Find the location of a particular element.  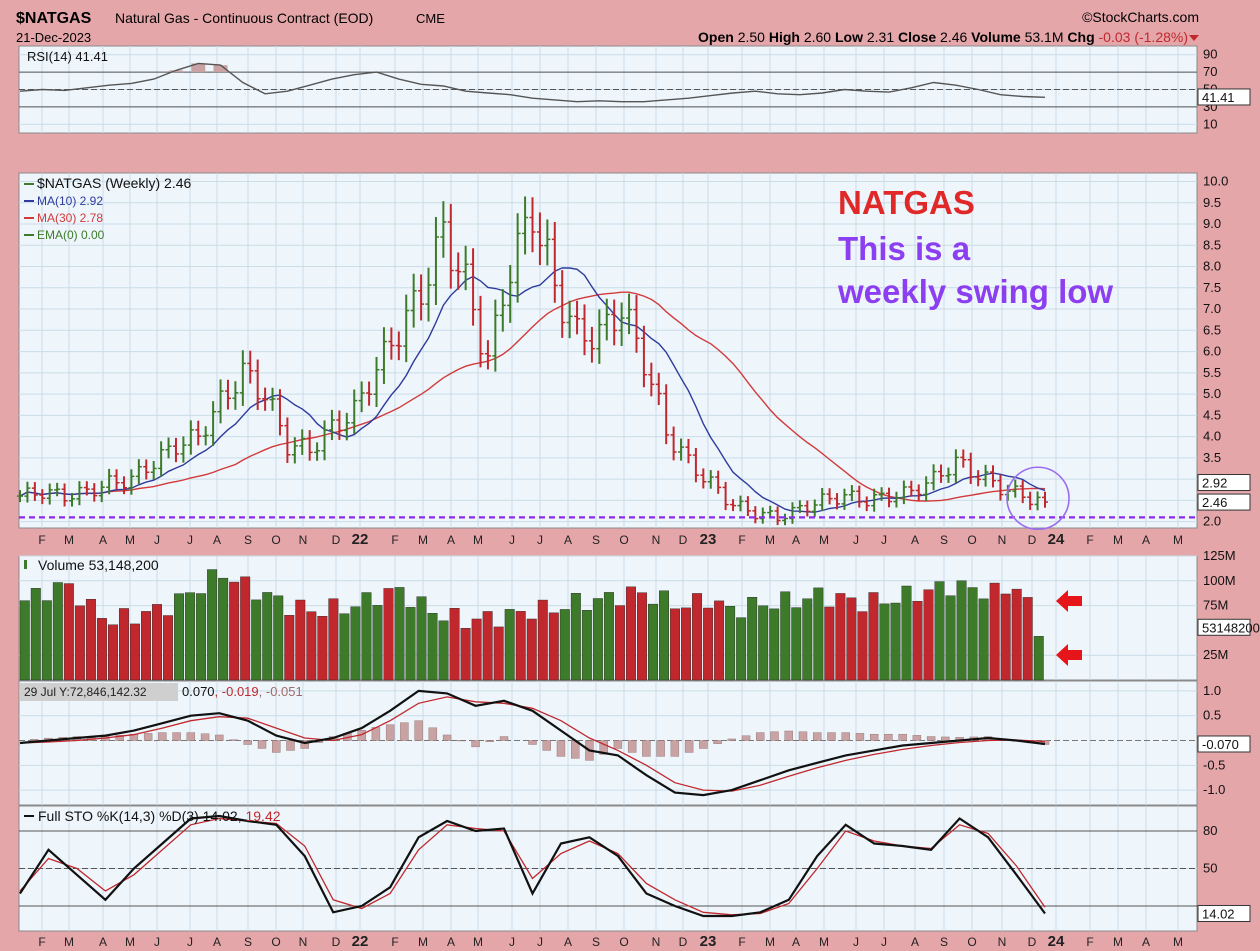

sto-value-label: 14.02 is located at coordinates (1218, 913).